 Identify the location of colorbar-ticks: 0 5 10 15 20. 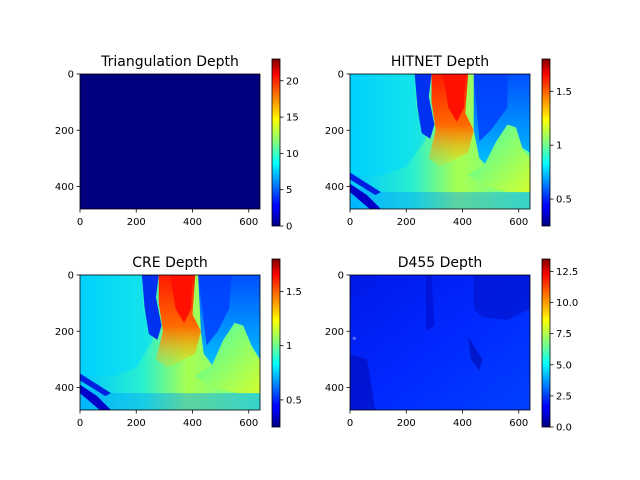
(289, 154).